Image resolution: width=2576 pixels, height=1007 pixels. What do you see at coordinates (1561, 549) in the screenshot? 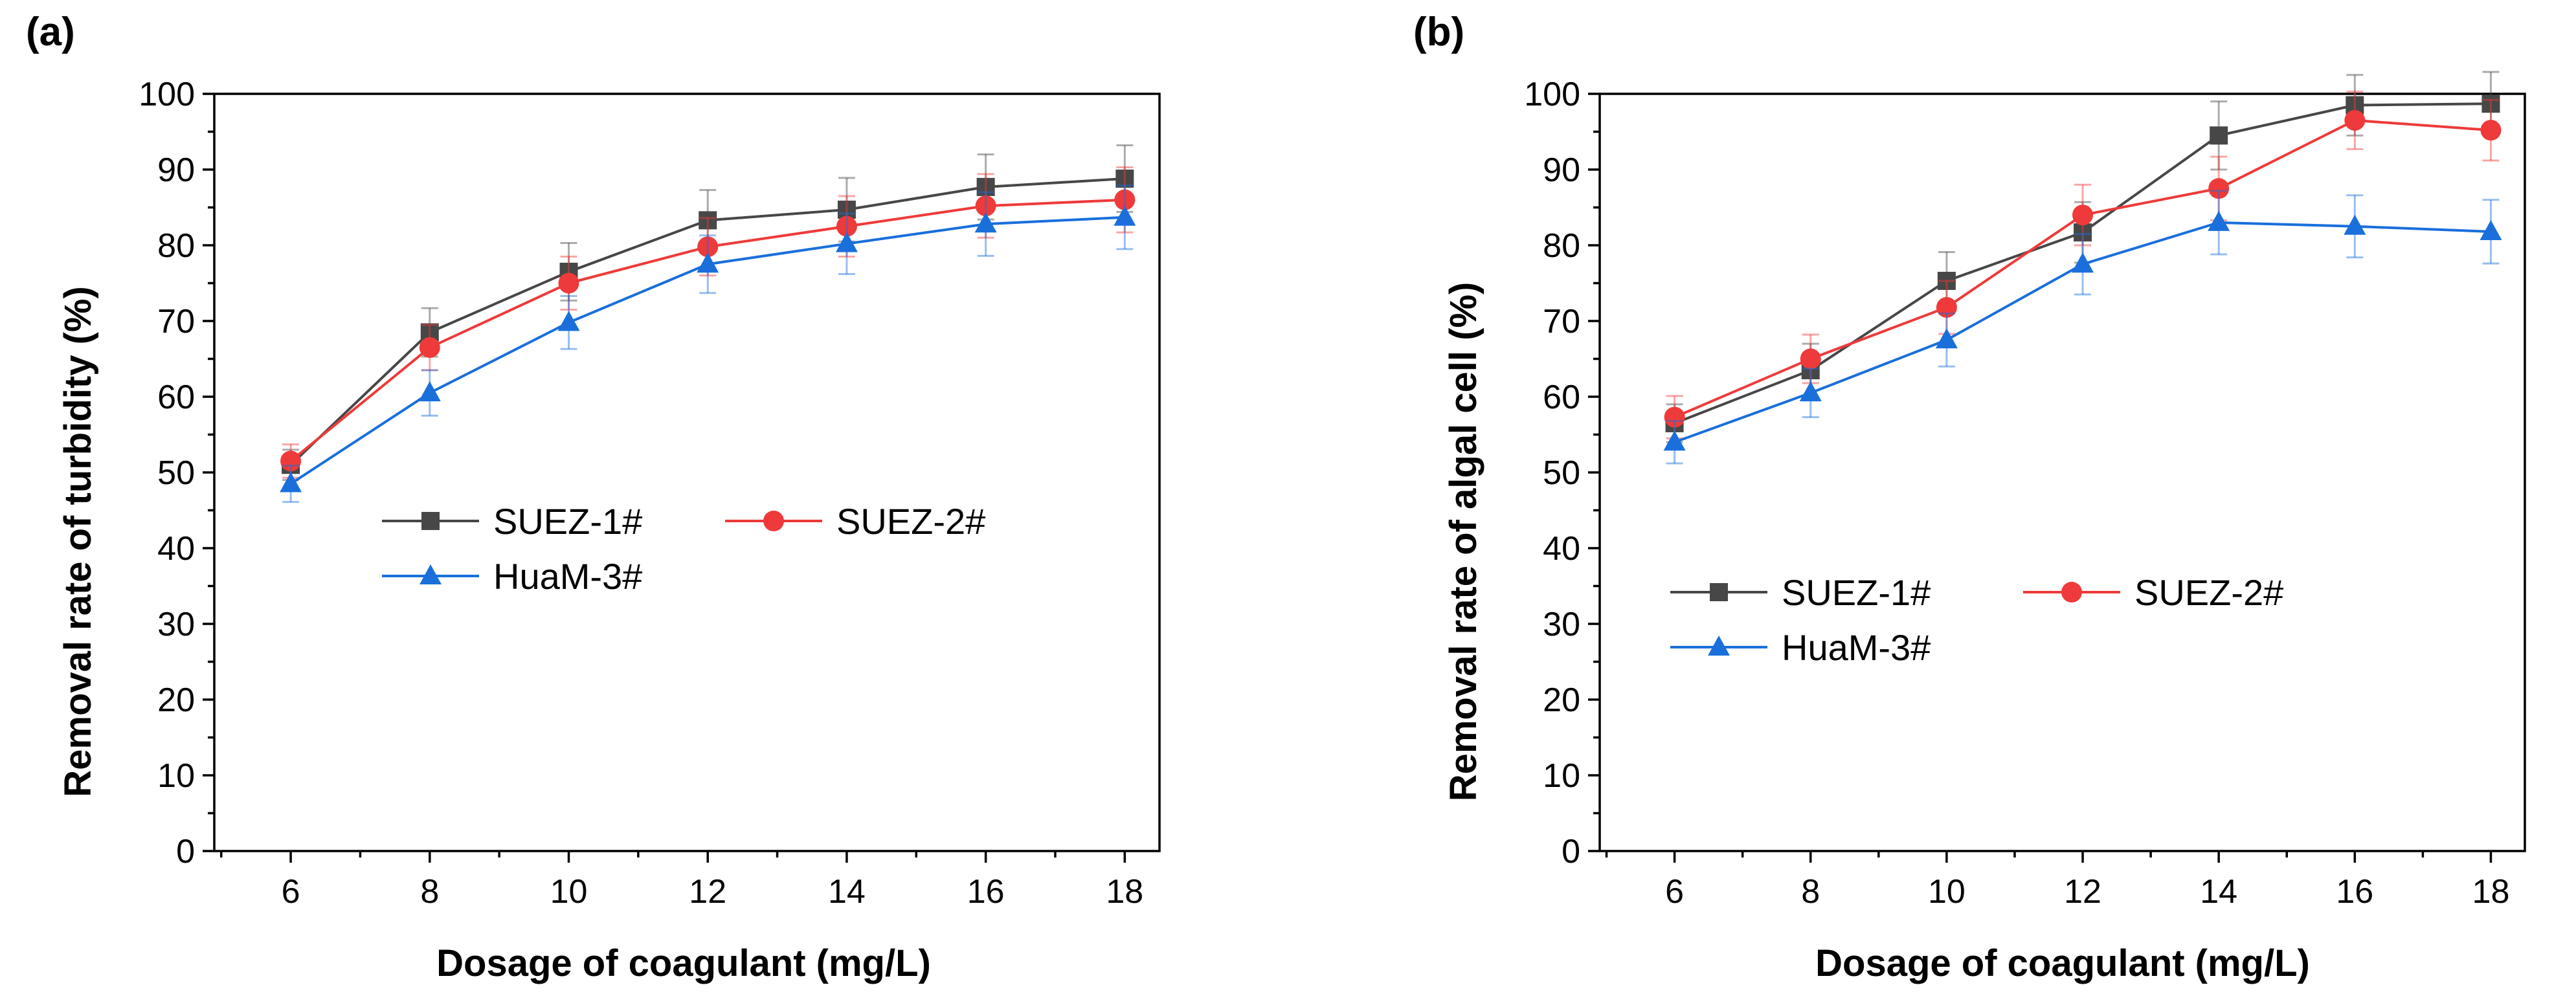
I see `y-tick-label-b: 40` at bounding box center [1561, 549].